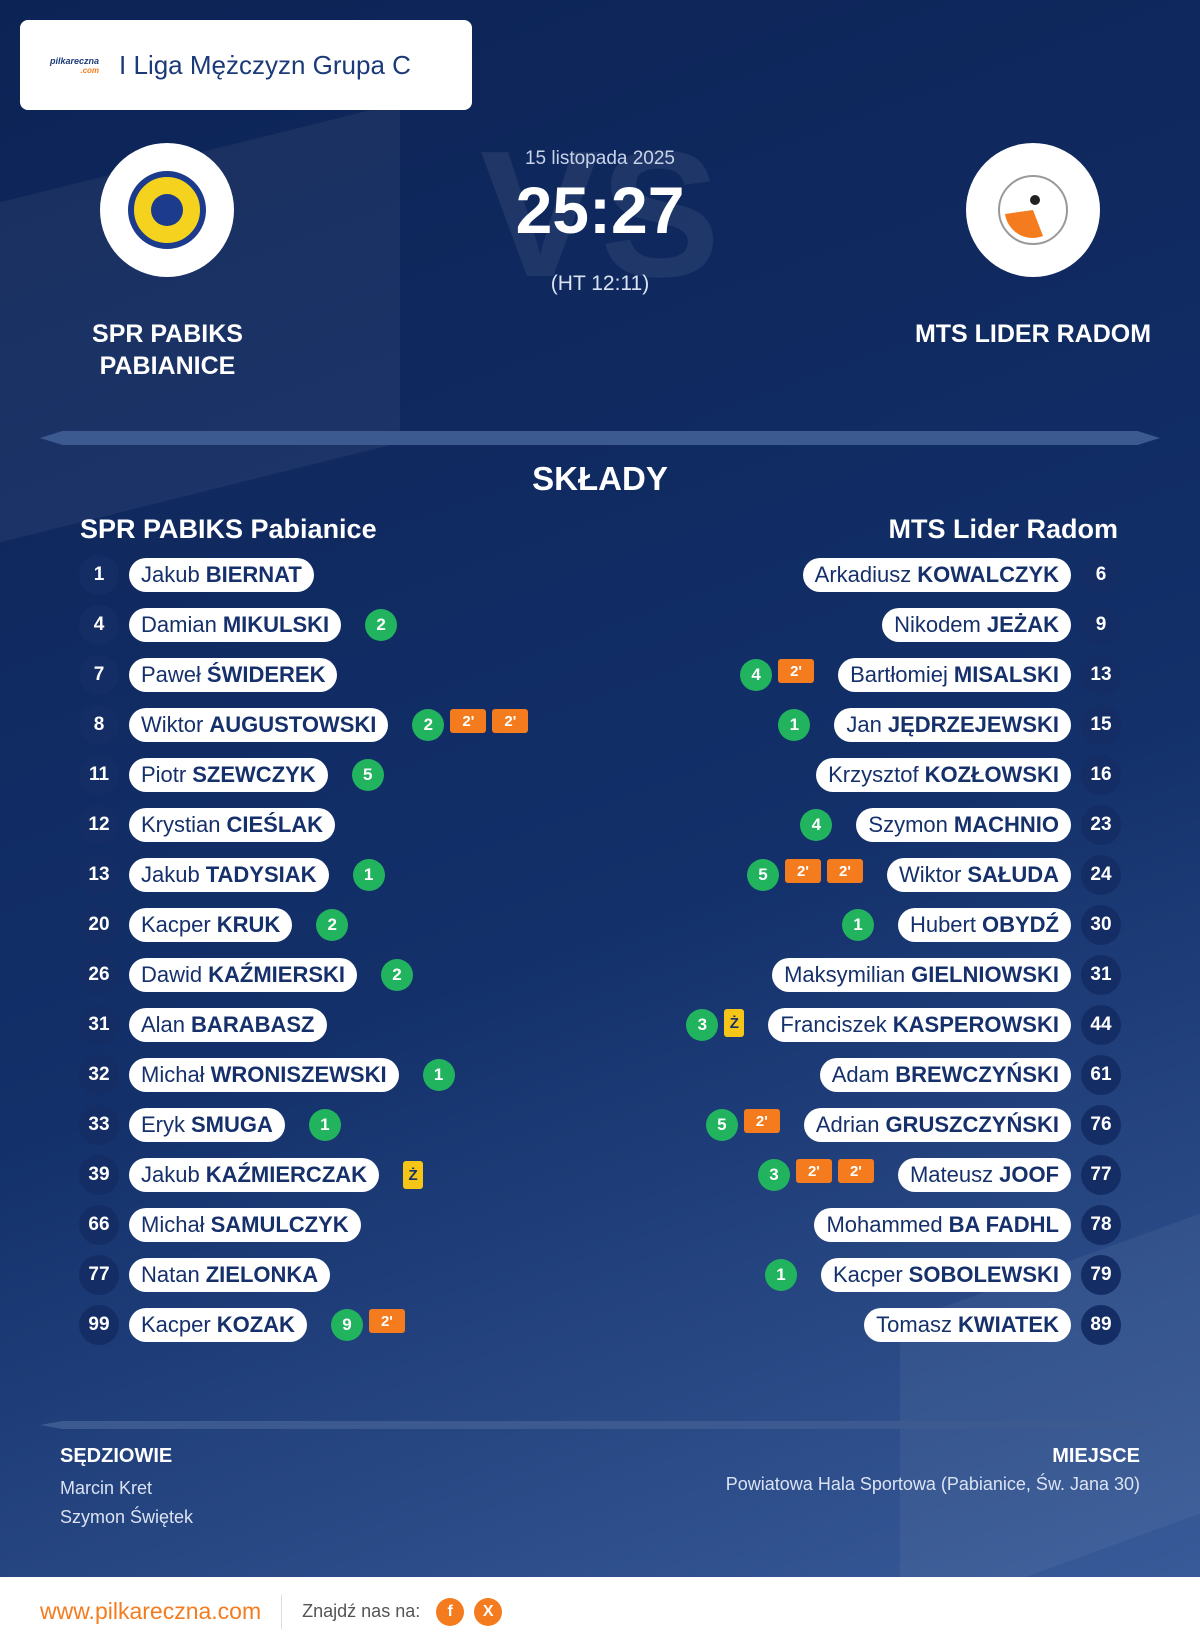 The image size is (1200, 1646). I want to click on header: pilkareczna .com I Liga Mężczyzn Grupa C, so click(246, 65).